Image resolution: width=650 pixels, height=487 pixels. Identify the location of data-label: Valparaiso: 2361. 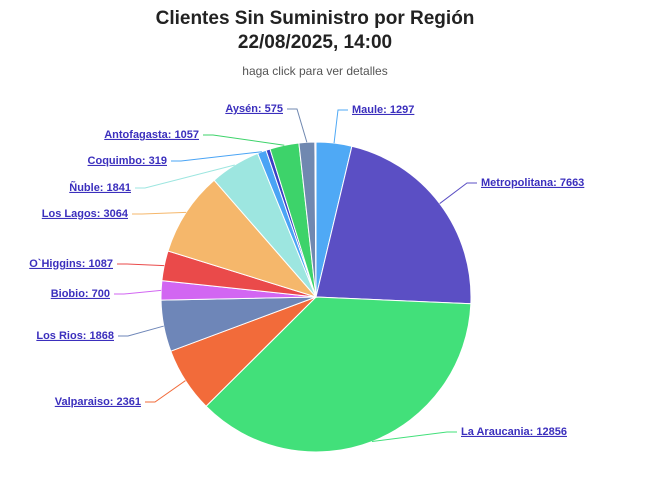
(98, 402).